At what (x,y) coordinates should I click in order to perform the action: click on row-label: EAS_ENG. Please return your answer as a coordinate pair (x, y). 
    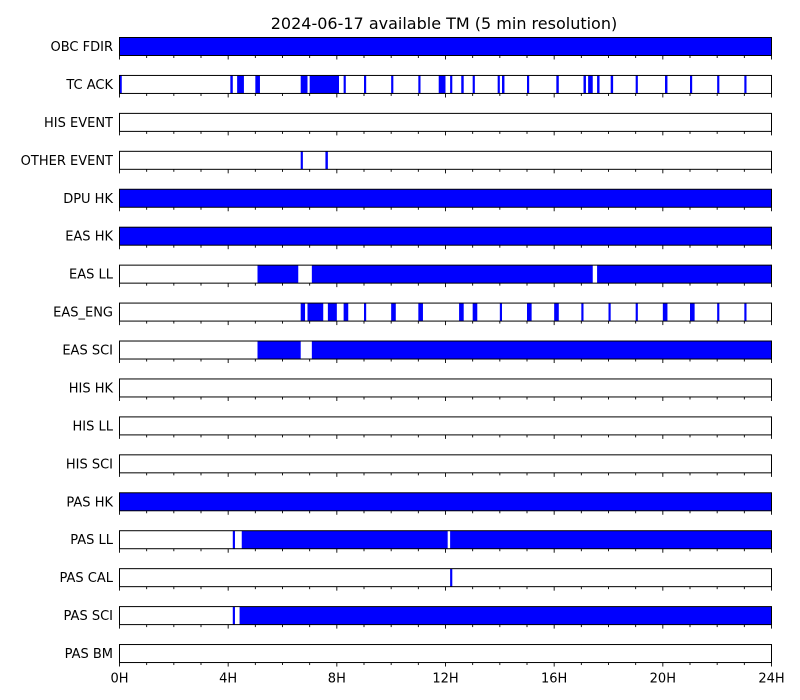
    Looking at the image, I should click on (83, 313).